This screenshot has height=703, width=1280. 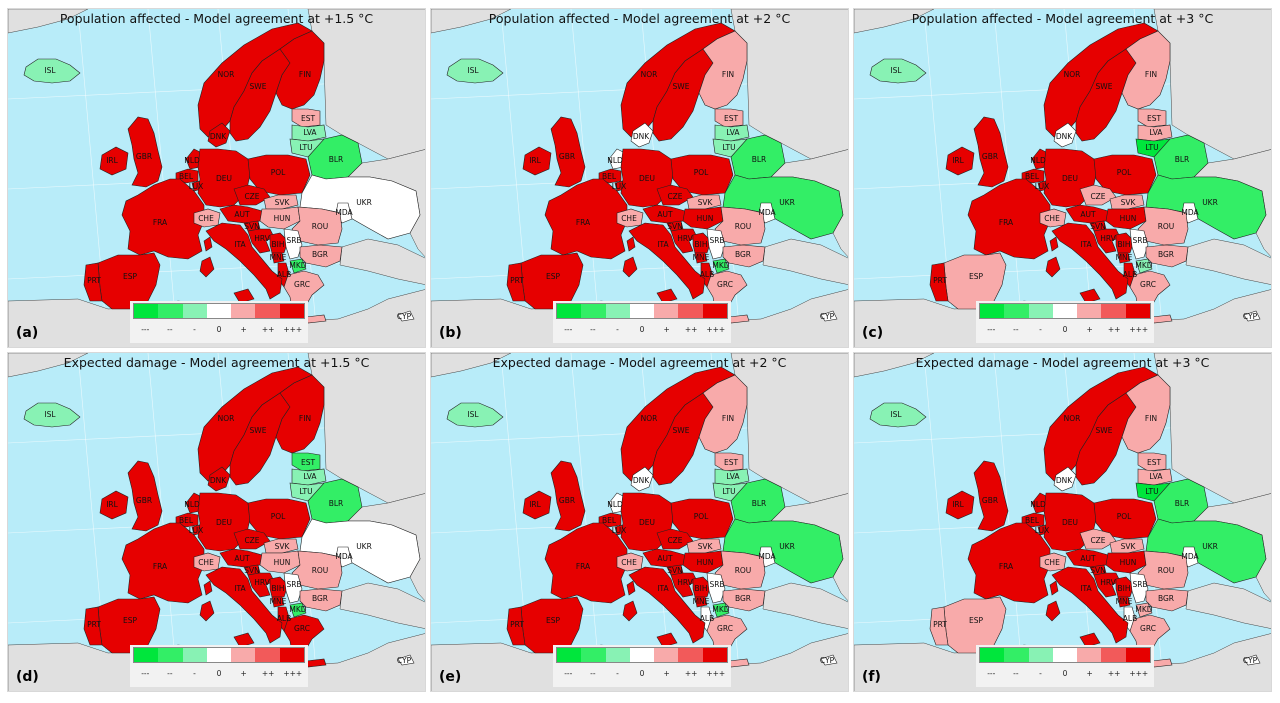 What do you see at coordinates (1040, 329) in the screenshot?
I see `legend-tick: -` at bounding box center [1040, 329].